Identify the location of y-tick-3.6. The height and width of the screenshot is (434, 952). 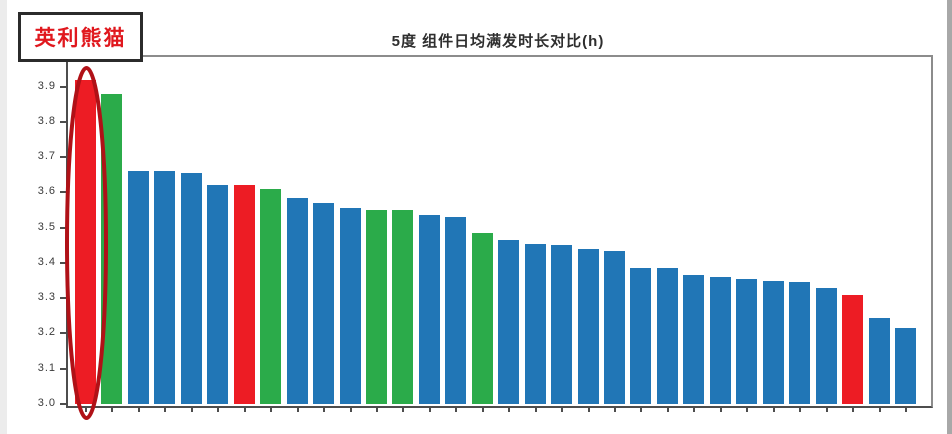
(63, 192).